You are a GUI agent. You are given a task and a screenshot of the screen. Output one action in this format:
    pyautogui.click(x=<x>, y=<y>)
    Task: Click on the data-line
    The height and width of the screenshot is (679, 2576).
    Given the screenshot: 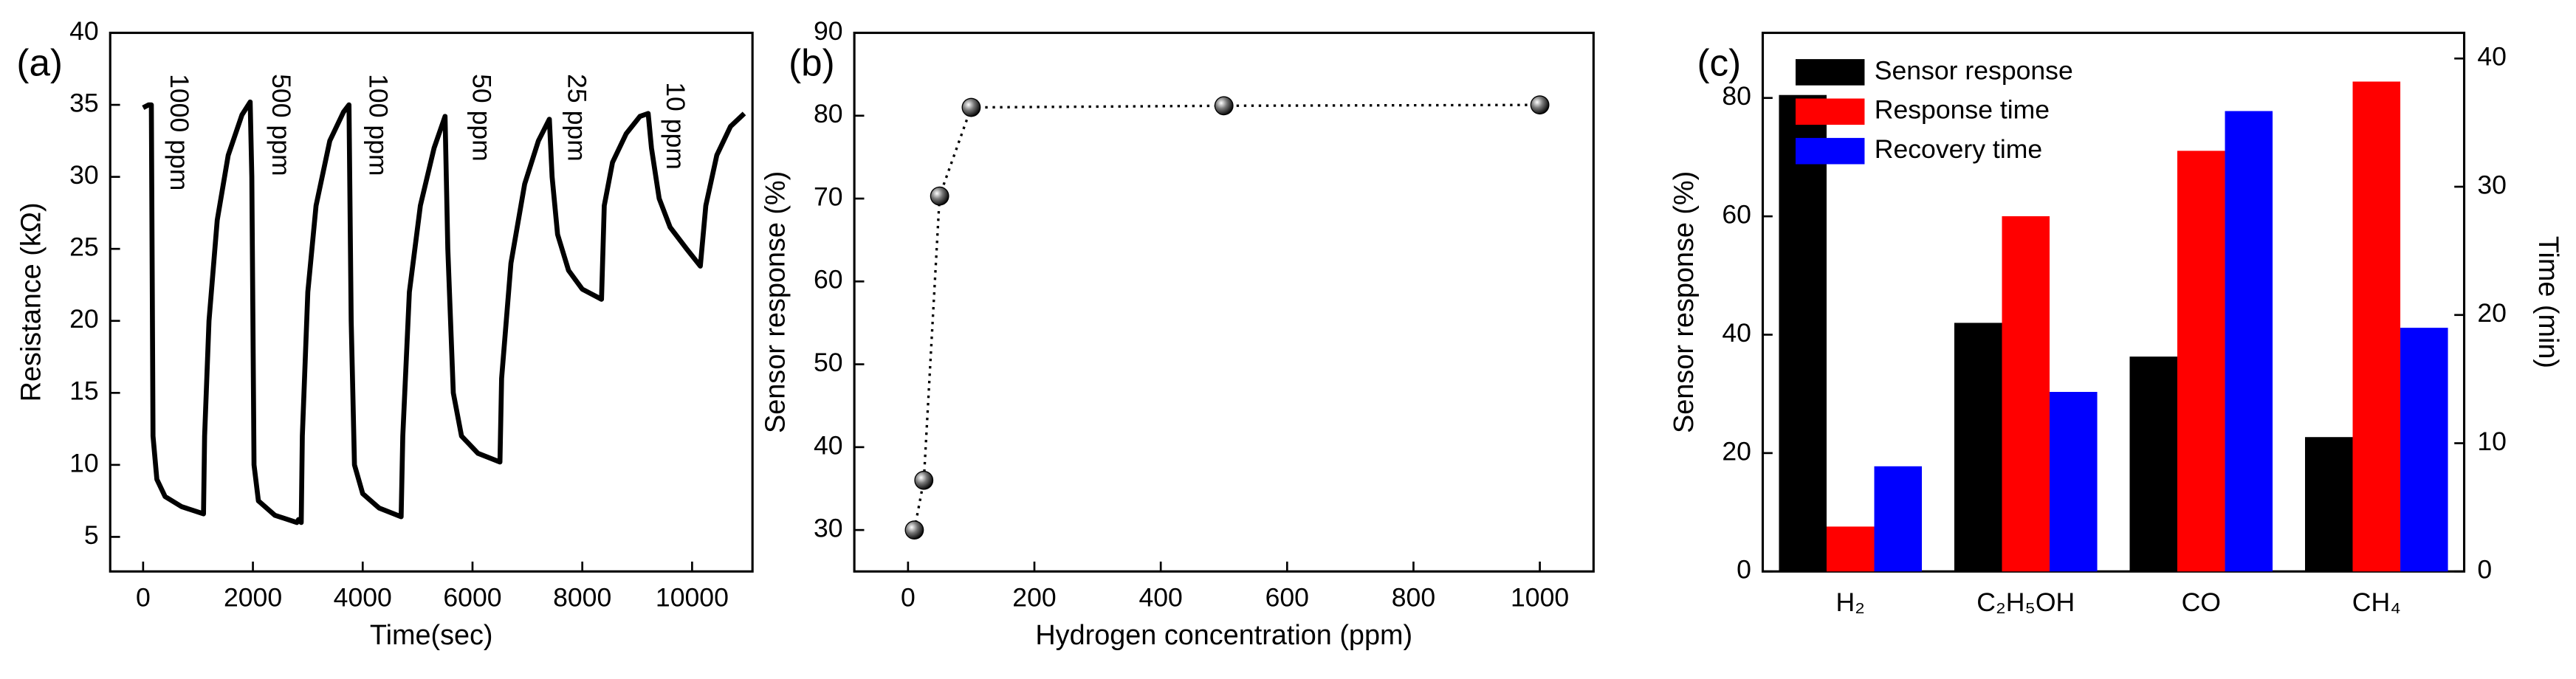 What is the action you would take?
    pyautogui.click(x=444, y=312)
    